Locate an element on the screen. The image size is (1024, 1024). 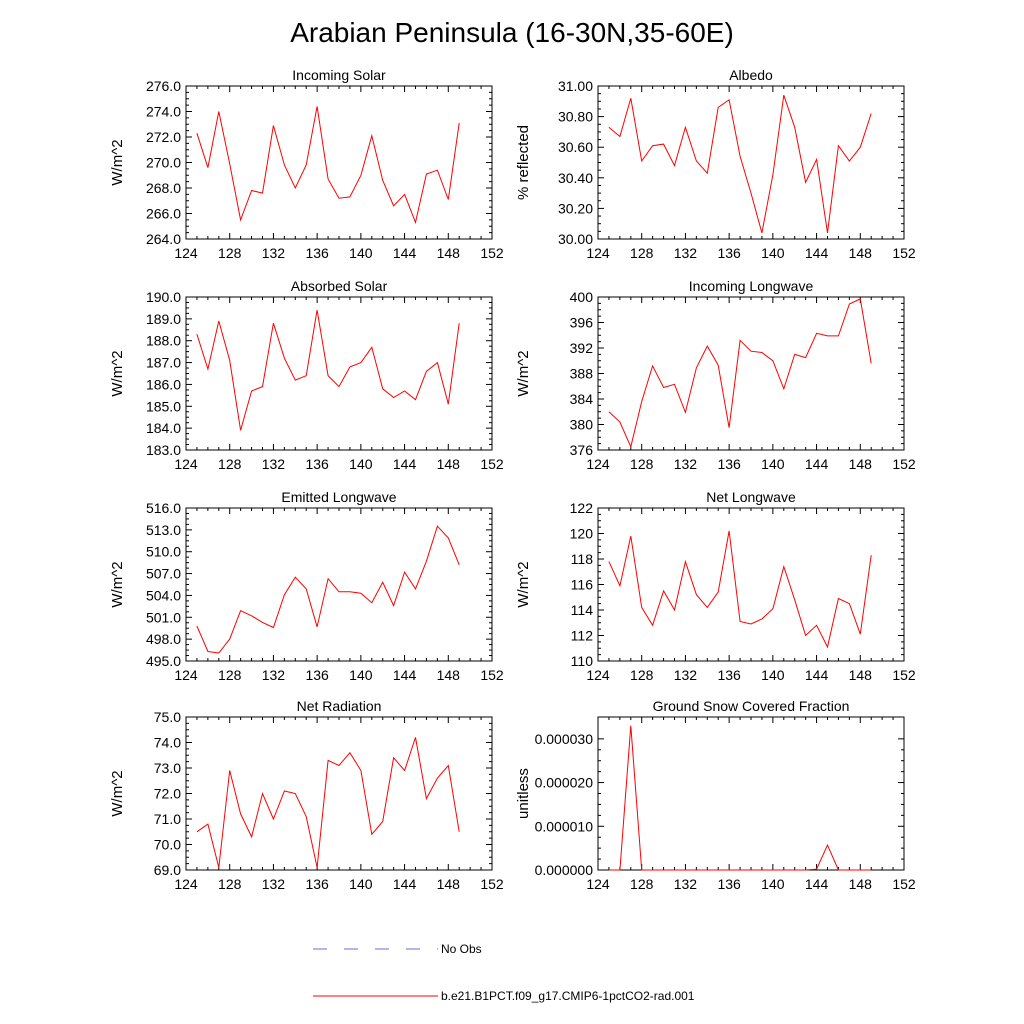
panel-title: Emitted Longwave is located at coordinates (338, 497).